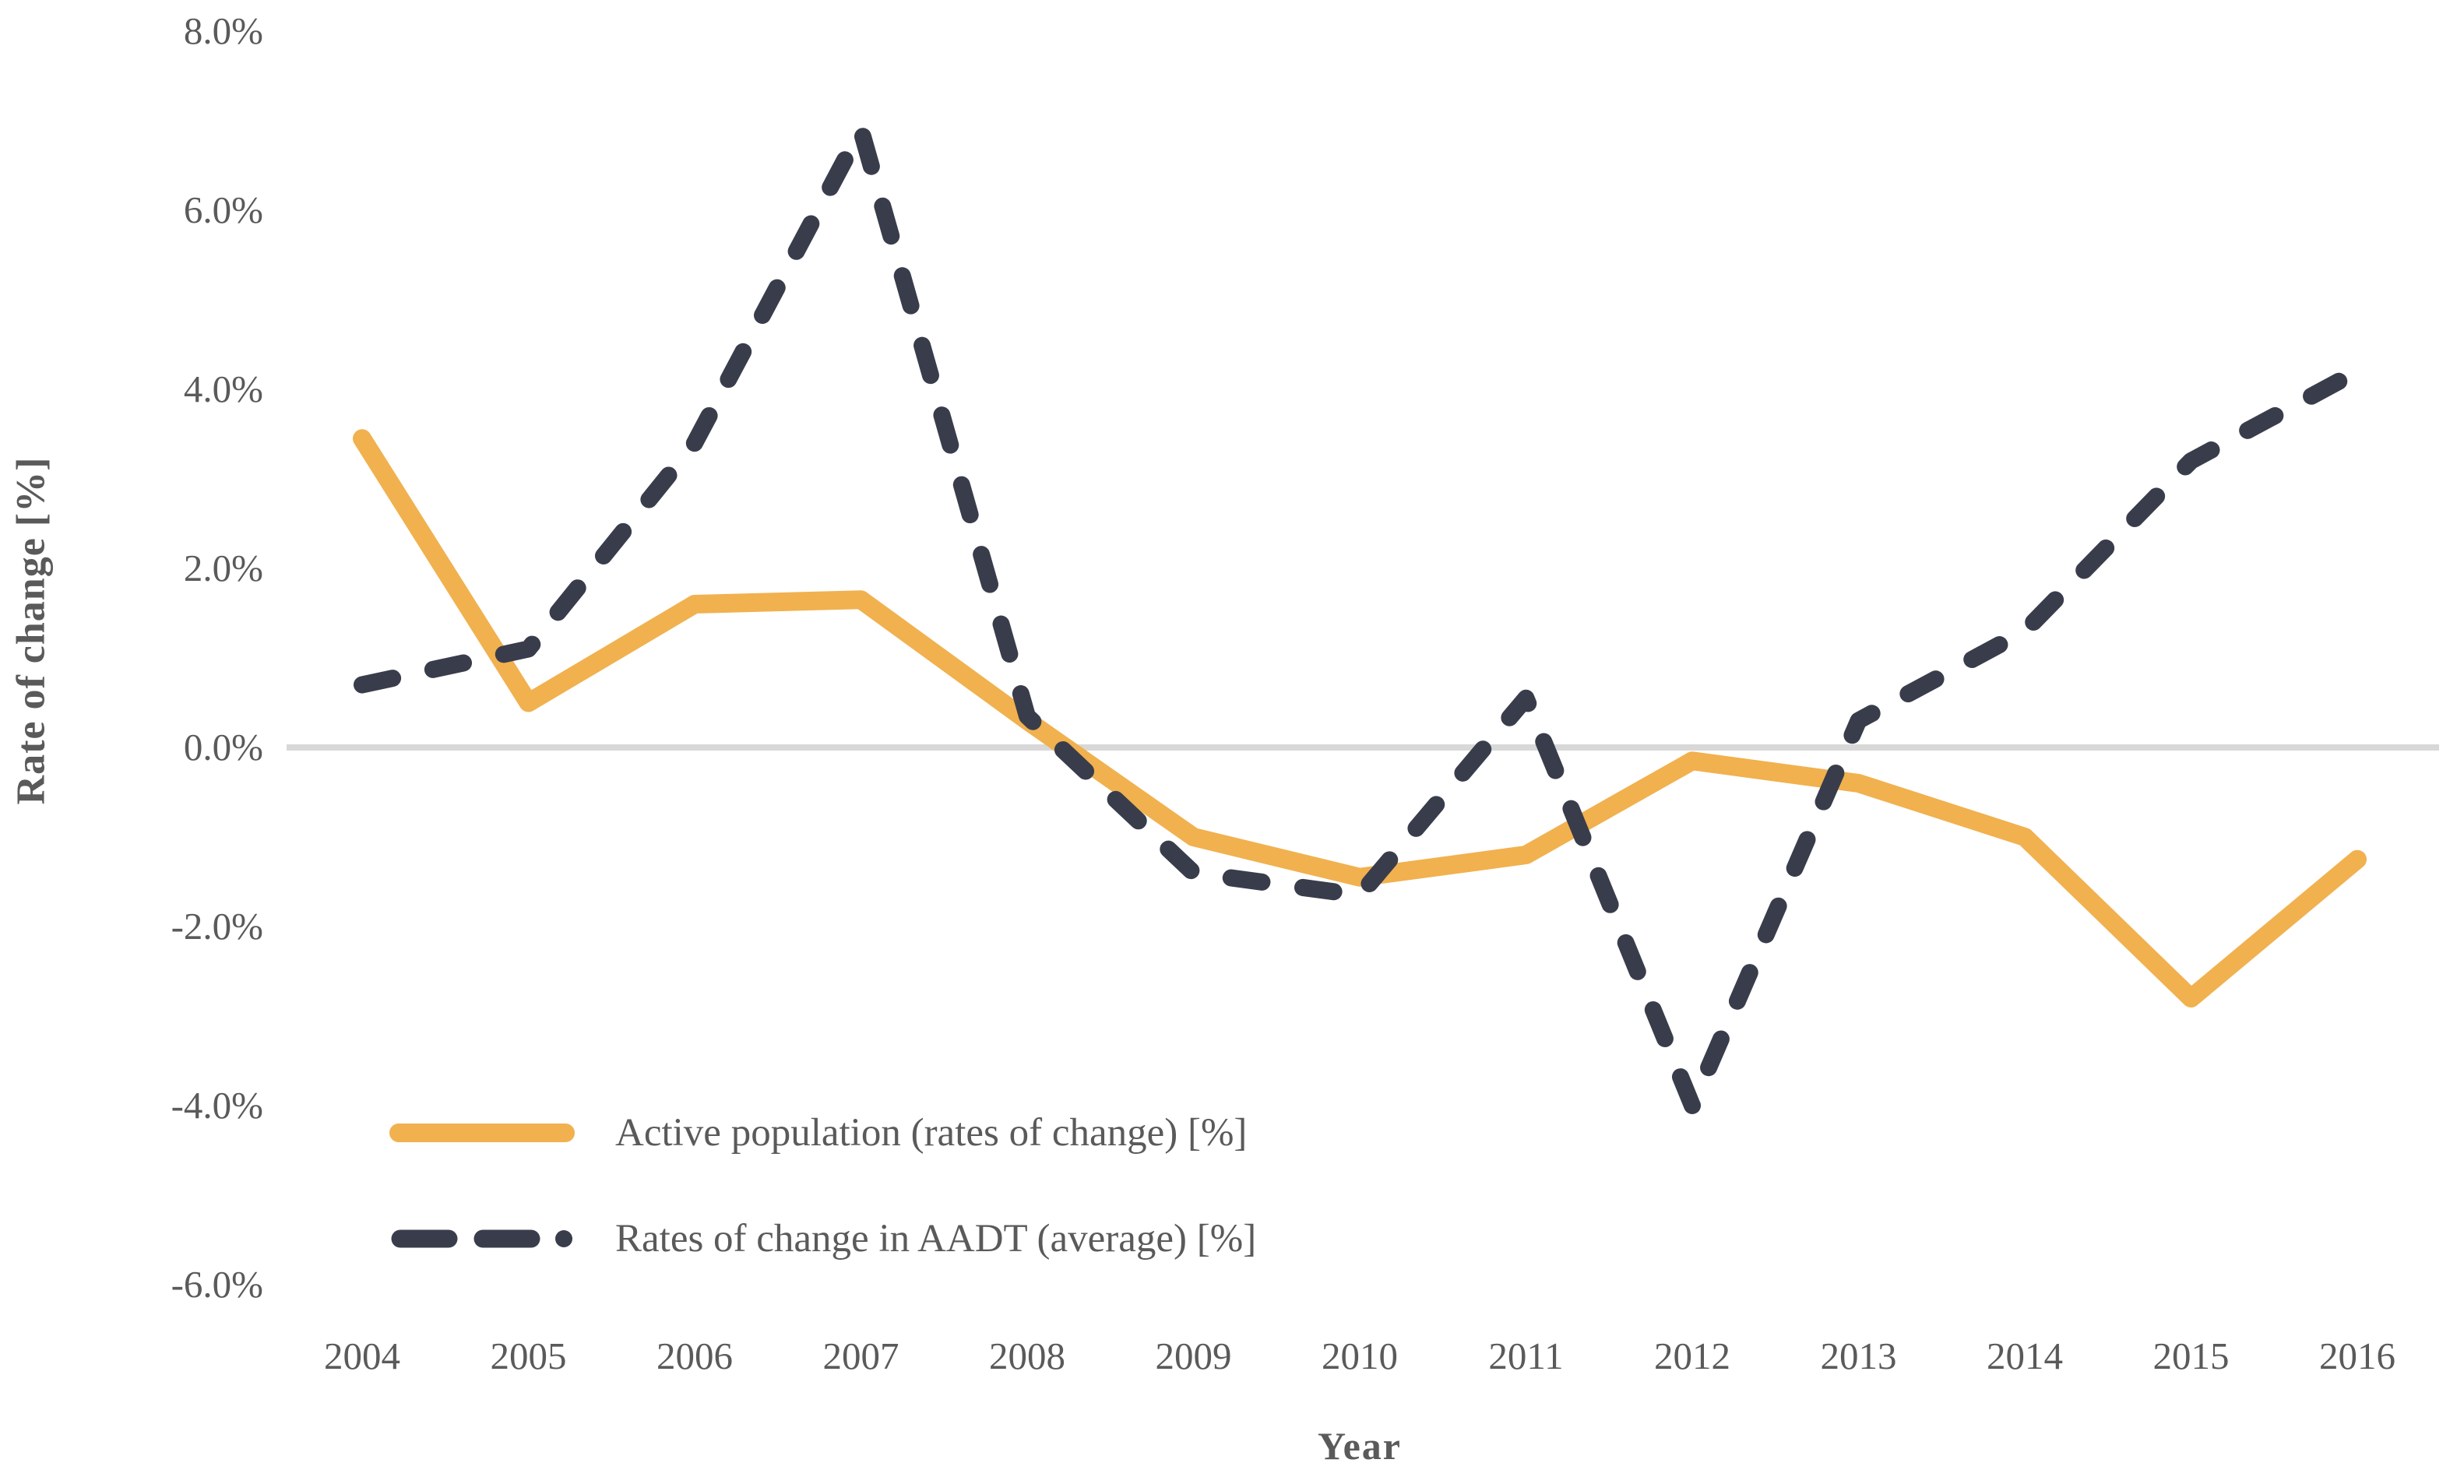 Image resolution: width=2464 pixels, height=1484 pixels. Describe the element at coordinates (1027, 1356) in the screenshot. I see `x-tick-label: 2008` at that location.